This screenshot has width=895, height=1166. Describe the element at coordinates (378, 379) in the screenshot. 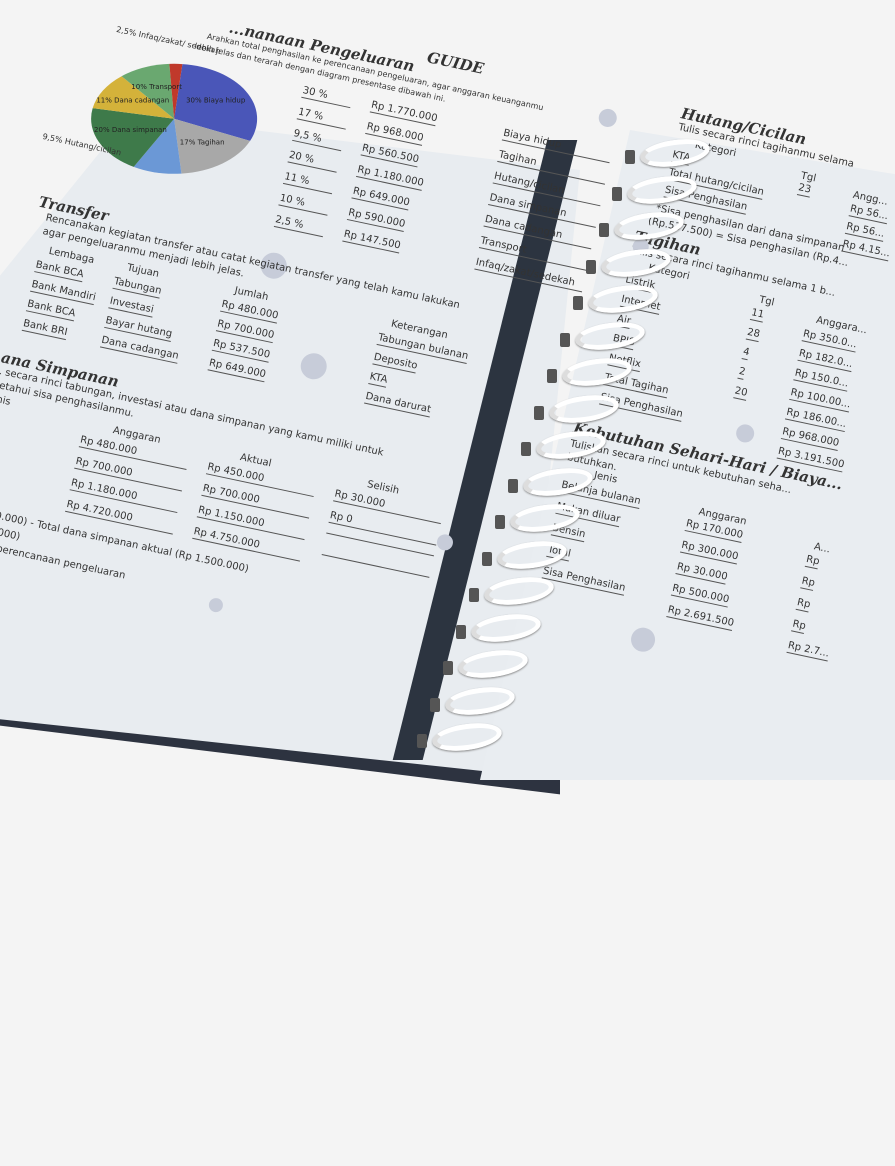

I see `note: KTA` at that location.